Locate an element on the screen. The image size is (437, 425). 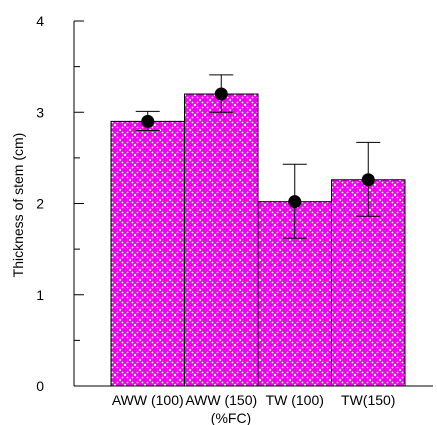
y-tick-label-4: 4 is located at coordinates (40, 21).